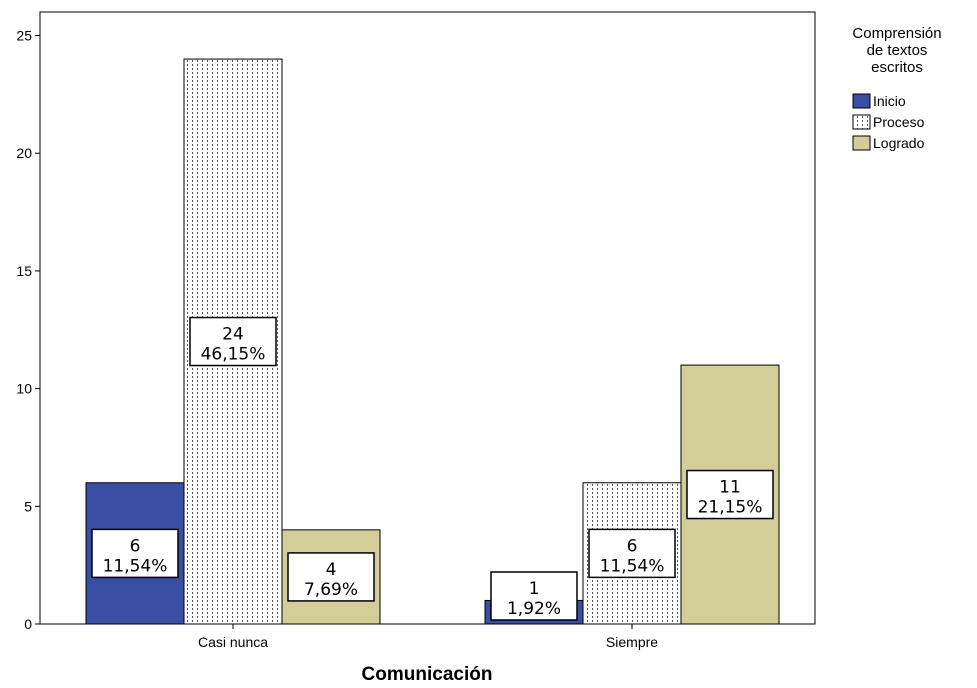 The image size is (977, 688). I want to click on legend-swatch-proceso, so click(861, 122).